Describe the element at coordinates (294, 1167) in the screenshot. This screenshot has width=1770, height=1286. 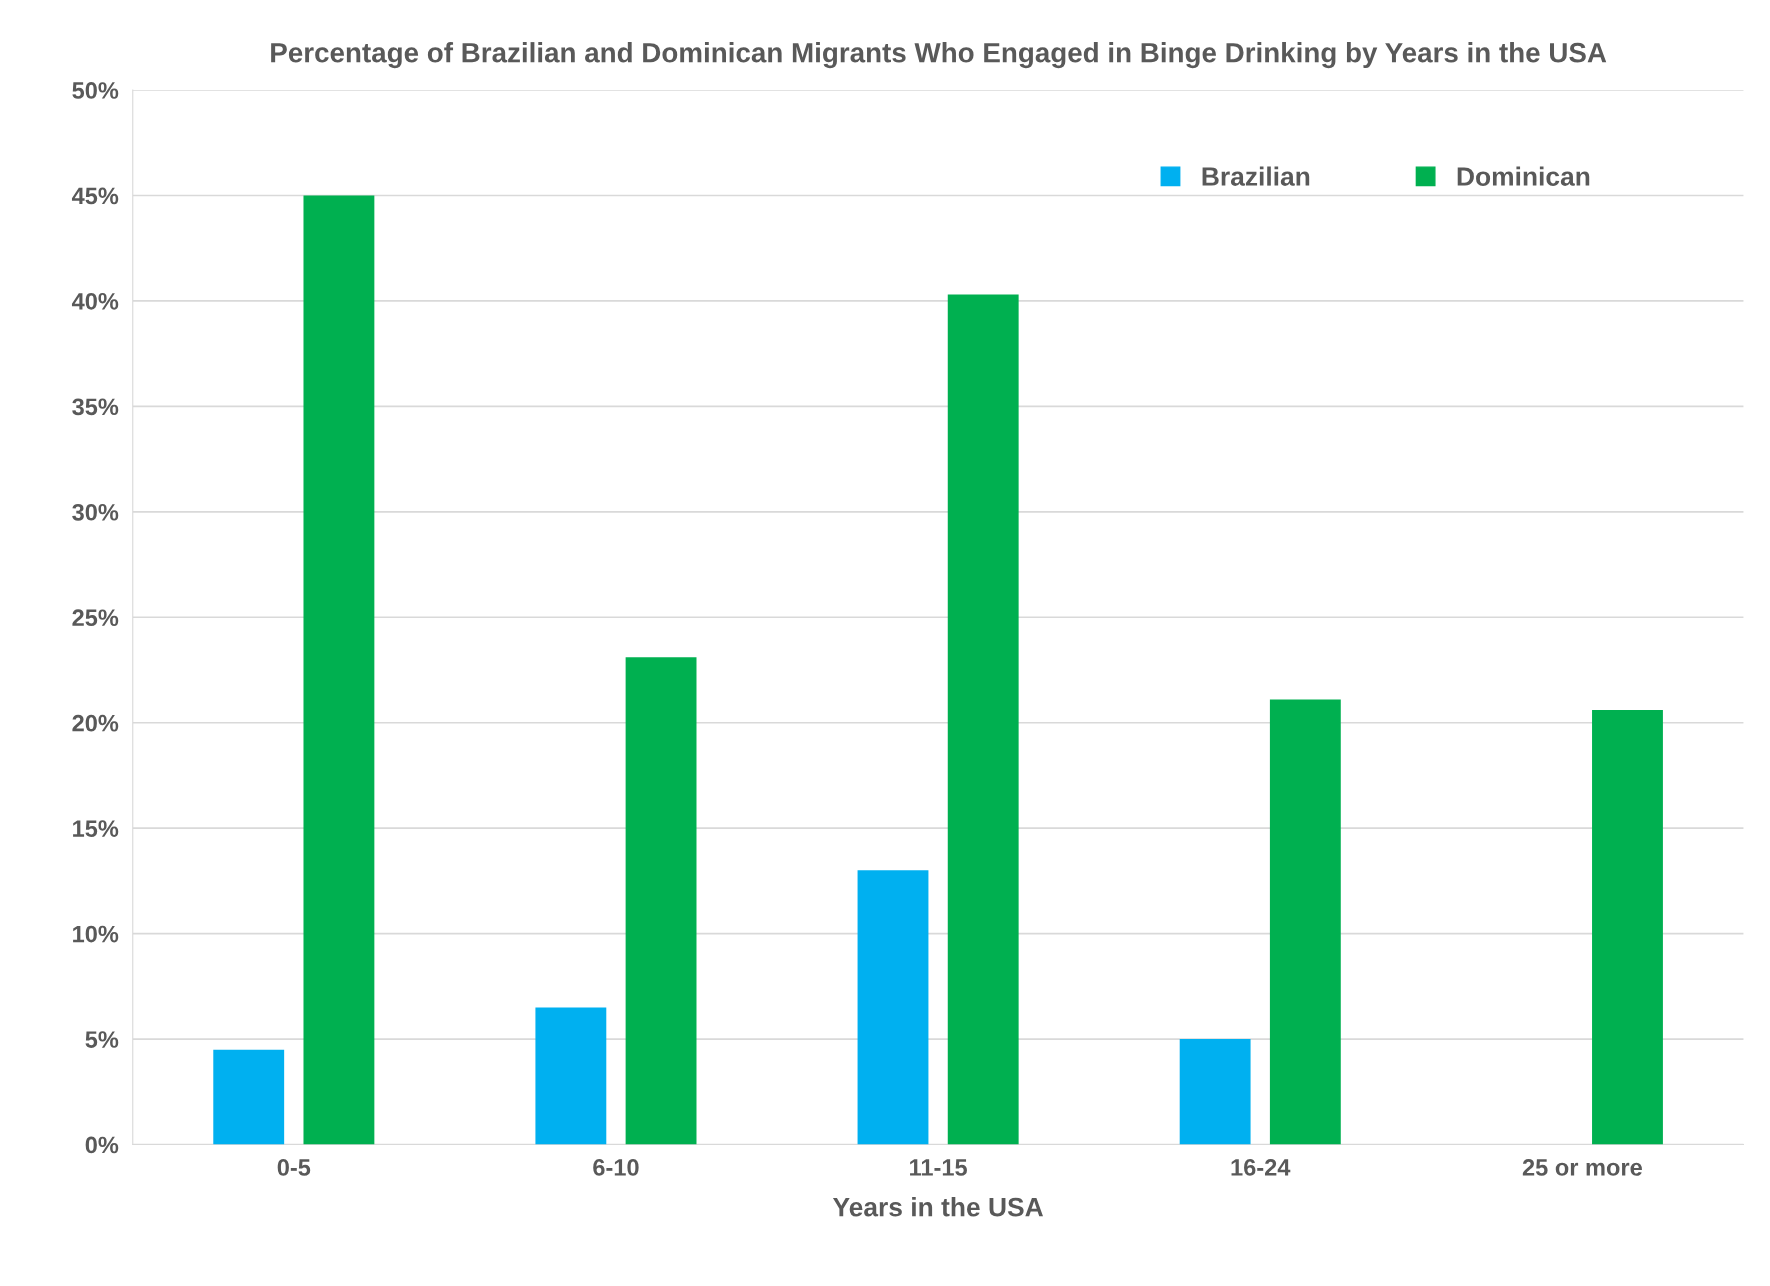
I see `x-tick-label: 0-5` at that location.